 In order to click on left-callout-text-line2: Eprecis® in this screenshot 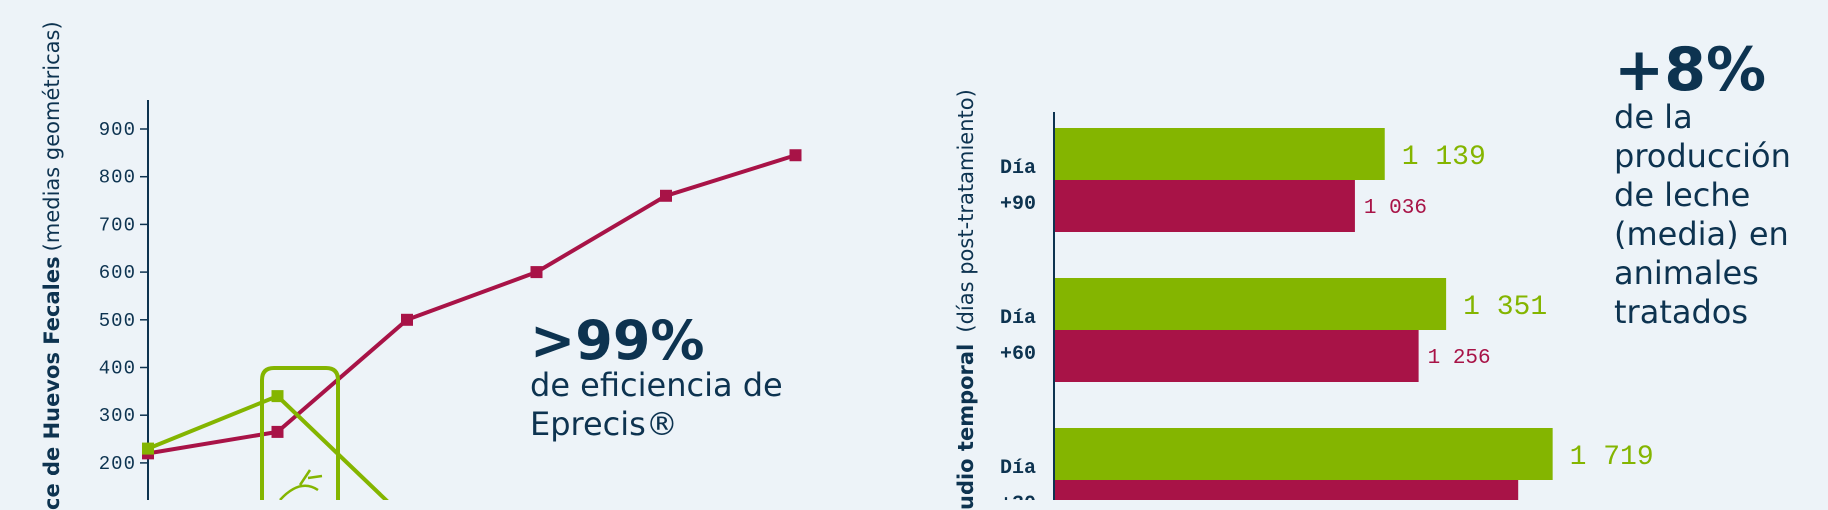, I will do `click(604, 424)`.